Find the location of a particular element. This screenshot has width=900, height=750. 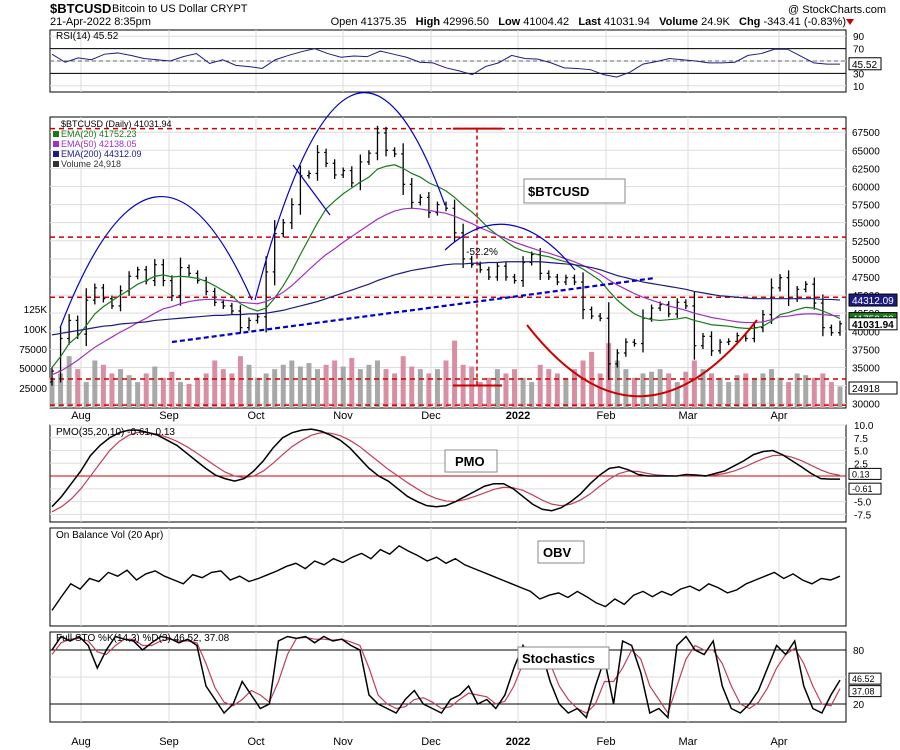

price-tick-label: 52500 is located at coordinates (866, 242).